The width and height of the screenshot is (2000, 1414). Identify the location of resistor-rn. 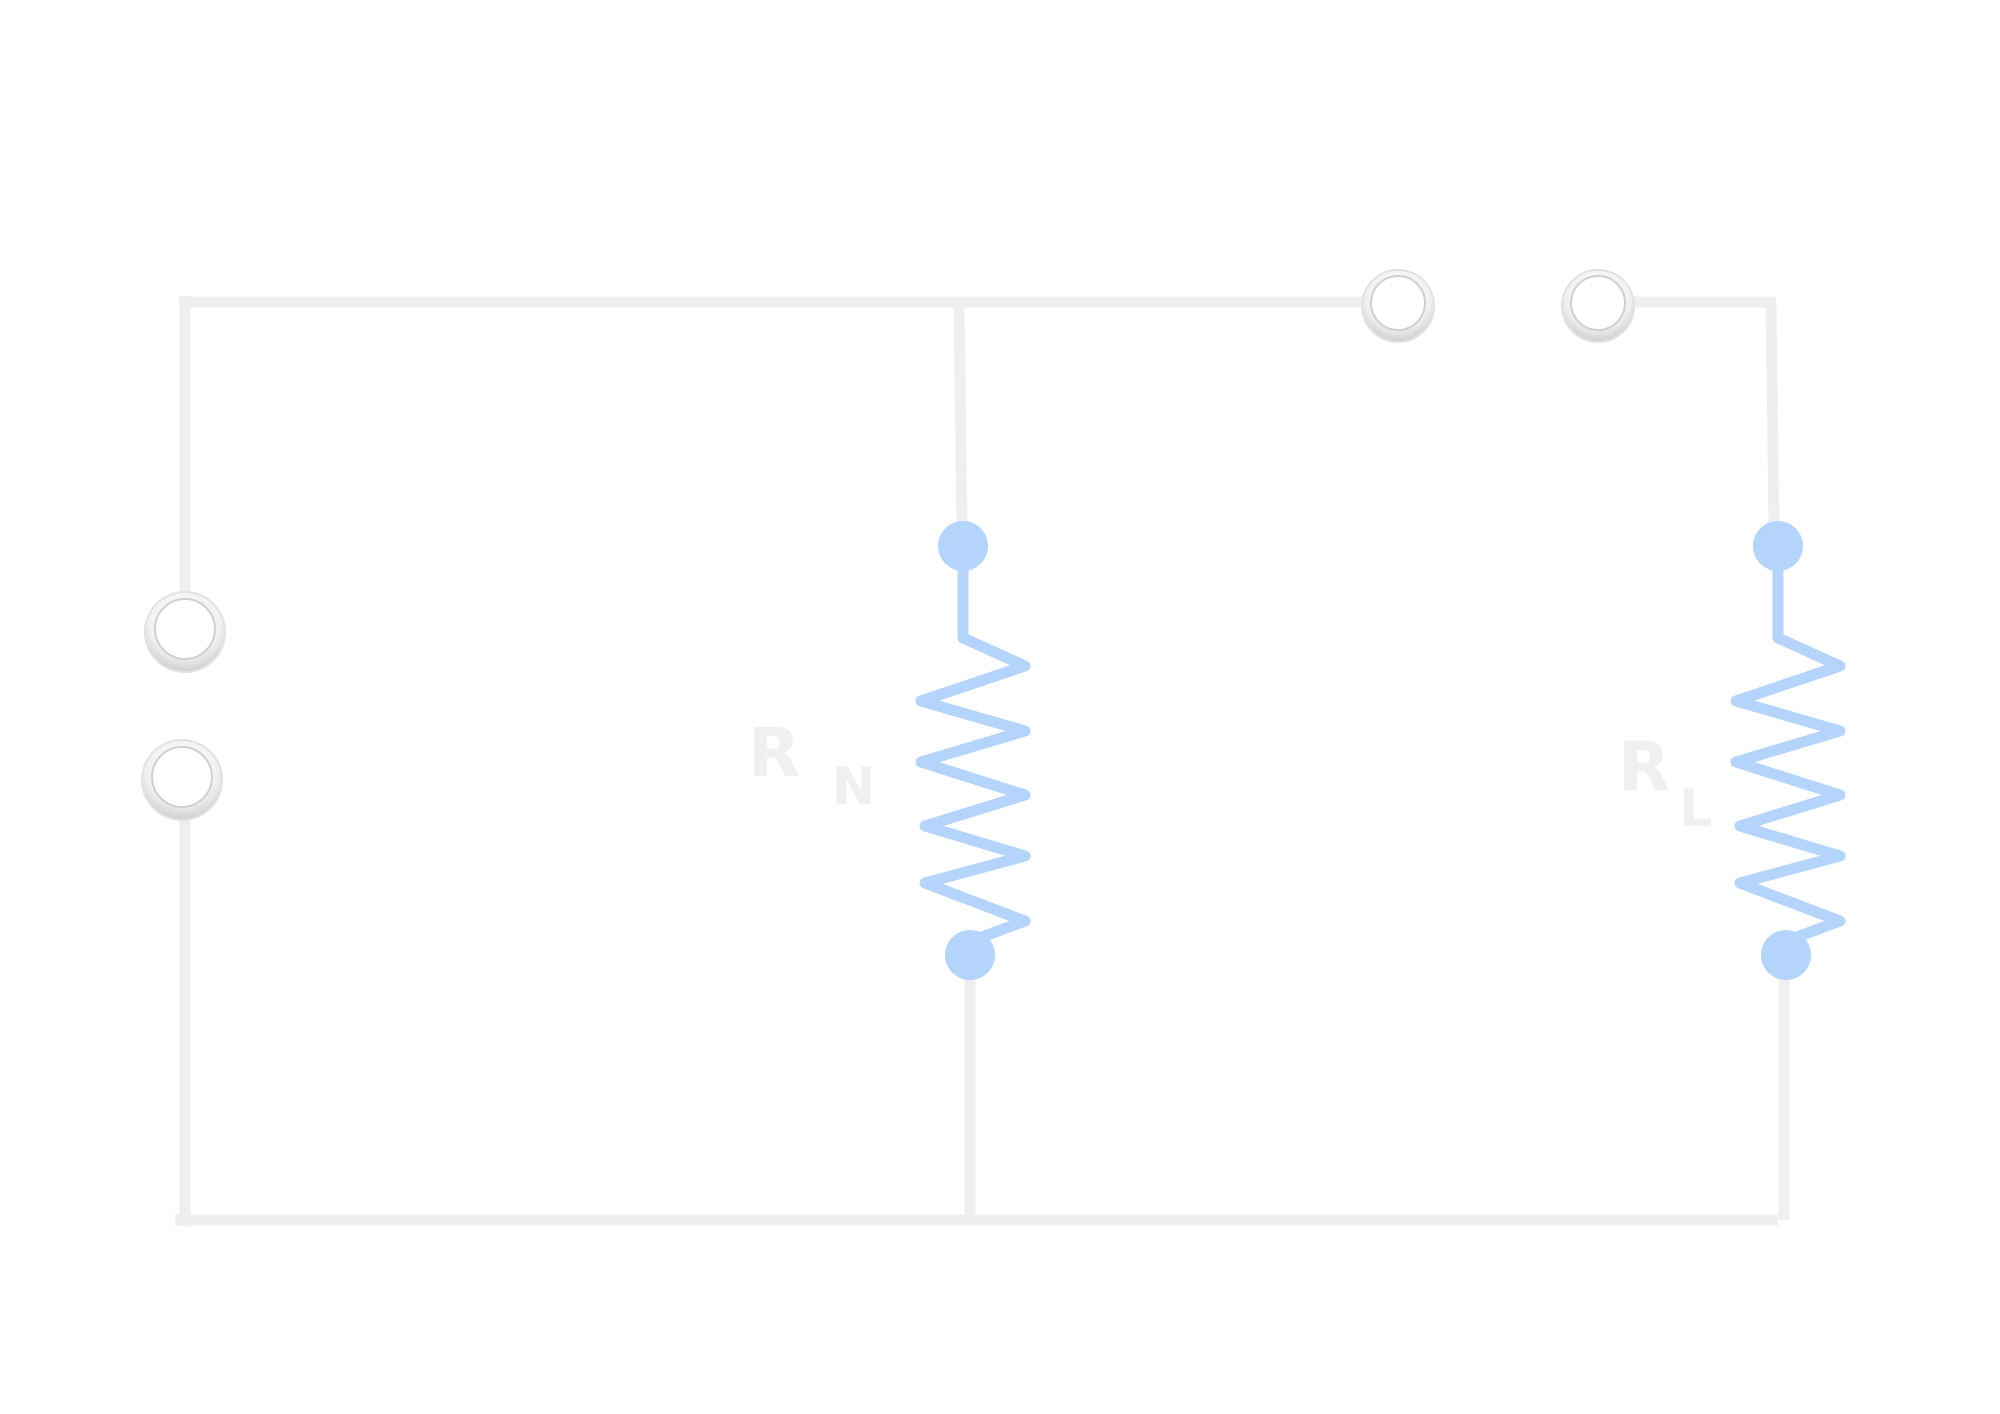
(973, 750).